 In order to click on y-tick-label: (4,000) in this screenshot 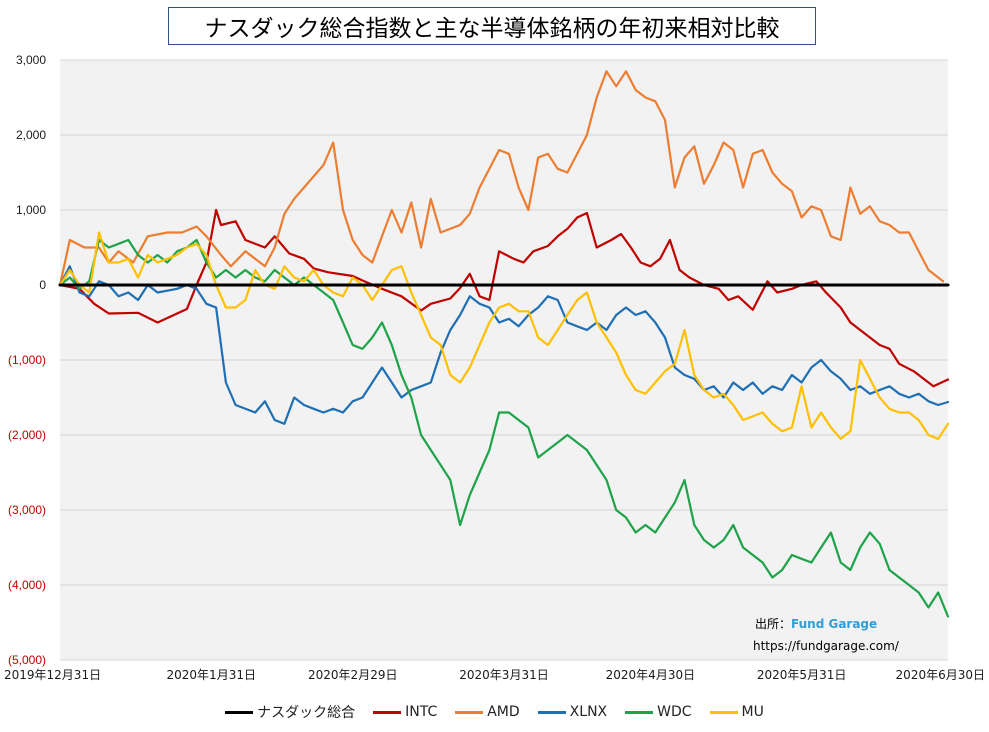, I will do `click(27, 585)`.